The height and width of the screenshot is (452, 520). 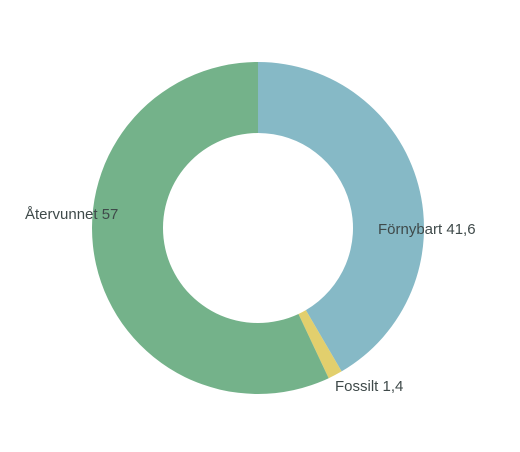 What do you see at coordinates (357, 386) in the screenshot?
I see `category-name: Fossilt` at bounding box center [357, 386].